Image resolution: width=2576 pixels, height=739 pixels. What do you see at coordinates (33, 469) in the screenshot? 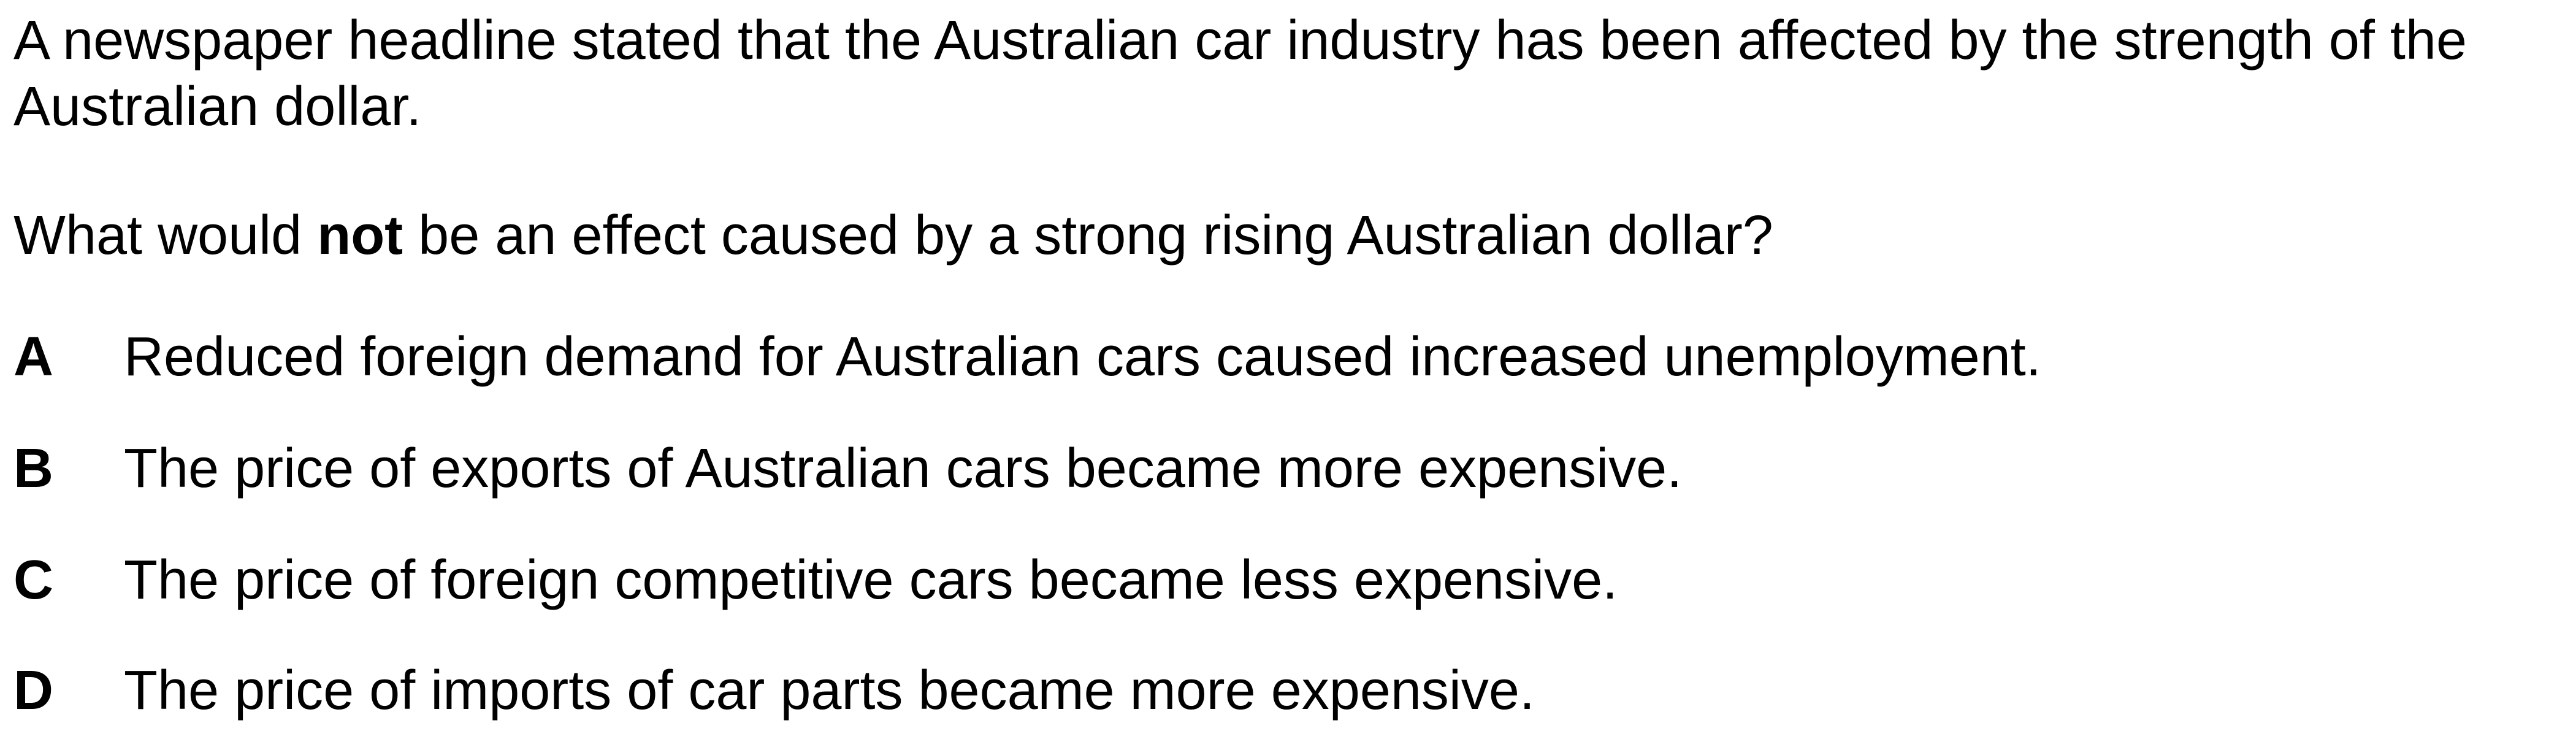
I see `option-b-letter: B` at bounding box center [33, 469].